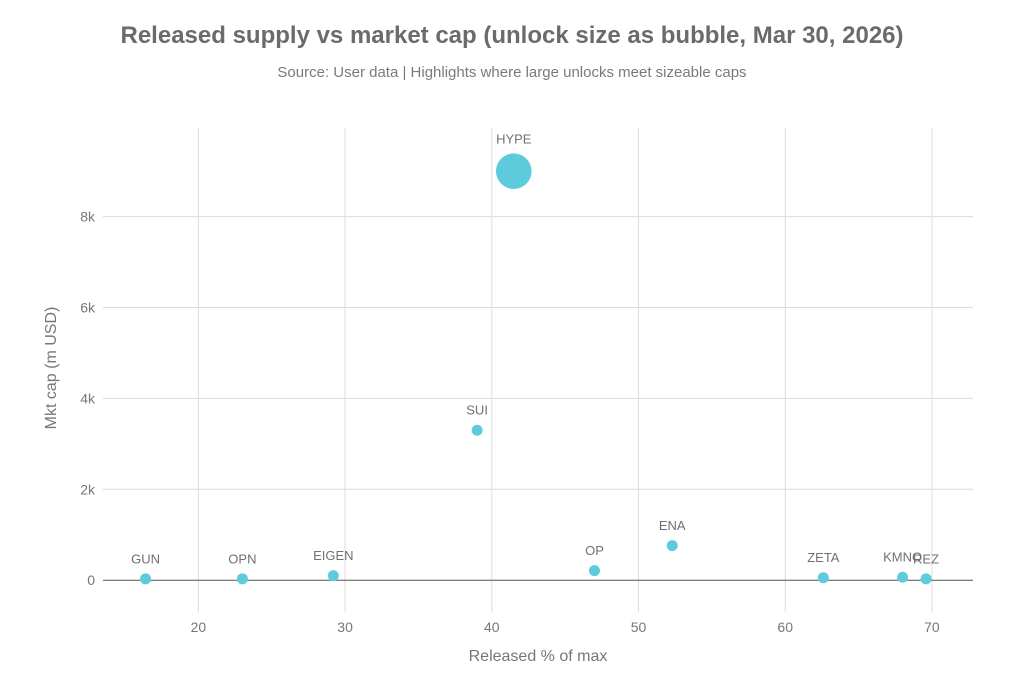 The image size is (1024, 683). Describe the element at coordinates (932, 627) in the screenshot. I see `x-tick-label: 70` at that location.